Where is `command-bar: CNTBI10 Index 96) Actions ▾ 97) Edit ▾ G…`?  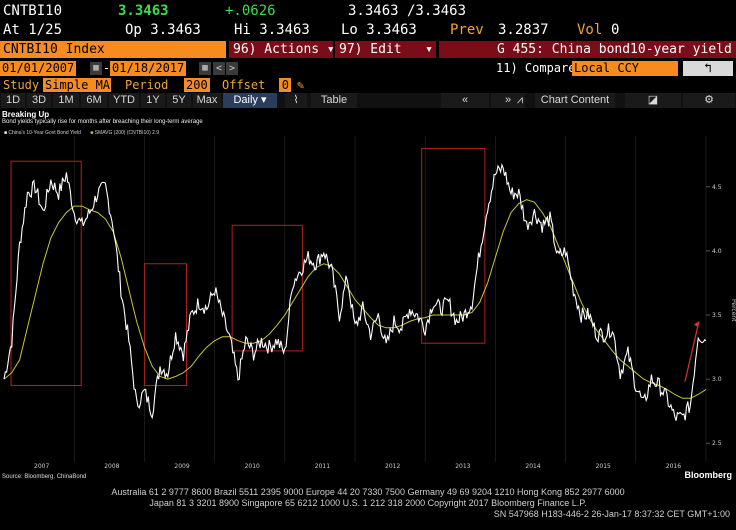
command-bar: CNTBI10 Index 96) Actions ▾ 97) Edit ▾ G… is located at coordinates (368, 49).